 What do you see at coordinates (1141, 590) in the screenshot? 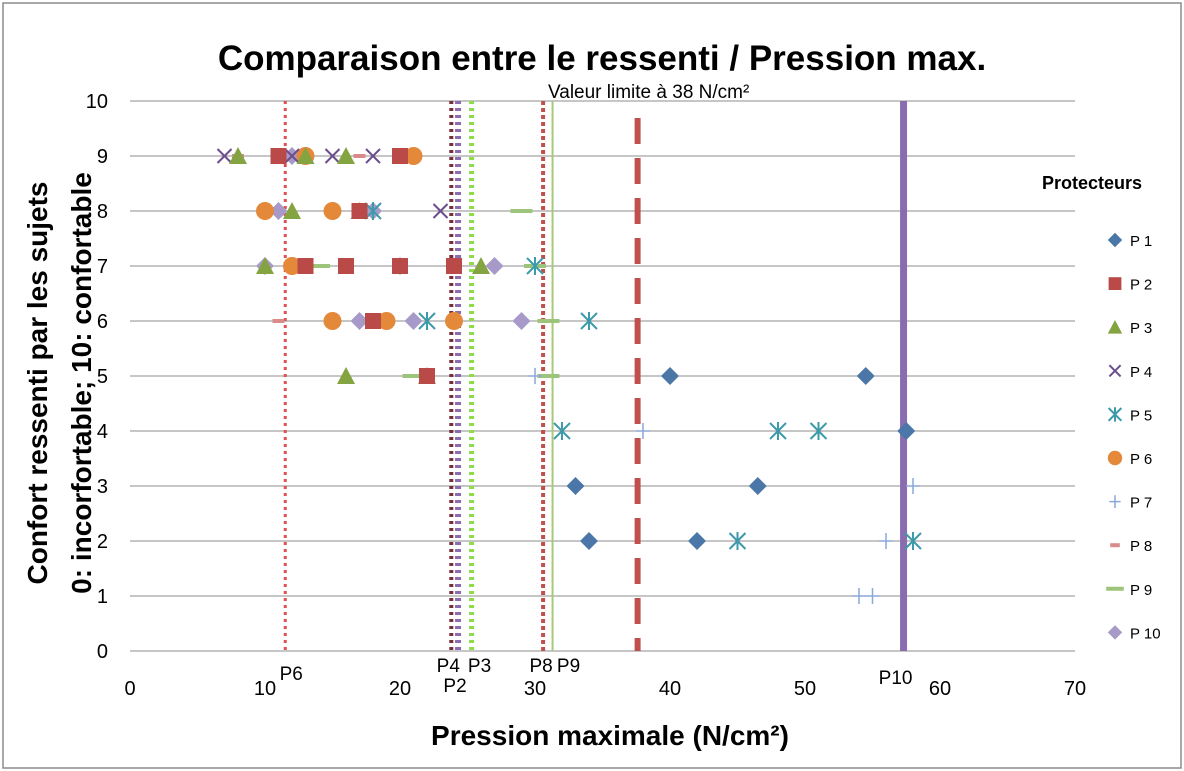
I see `legend-label: P 9` at bounding box center [1141, 590].